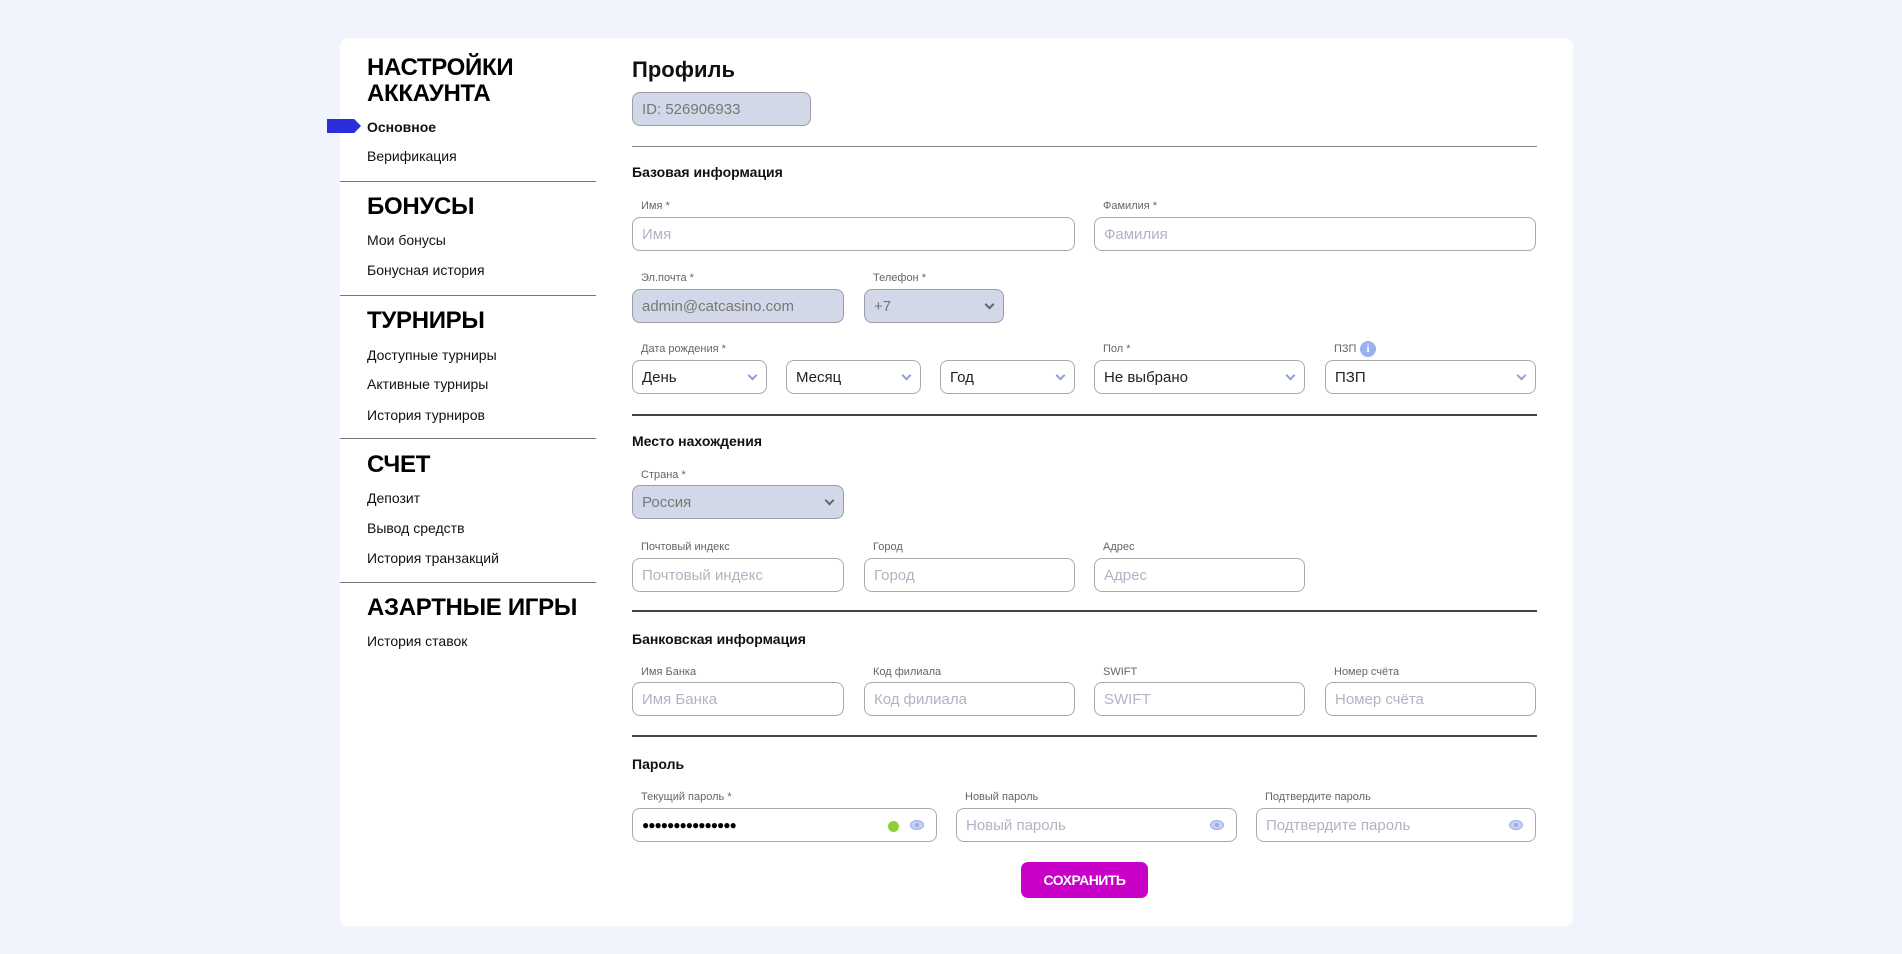 The image size is (1902, 954). Describe the element at coordinates (934, 306) in the screenshot. I see `phone-code-select: +7` at that location.